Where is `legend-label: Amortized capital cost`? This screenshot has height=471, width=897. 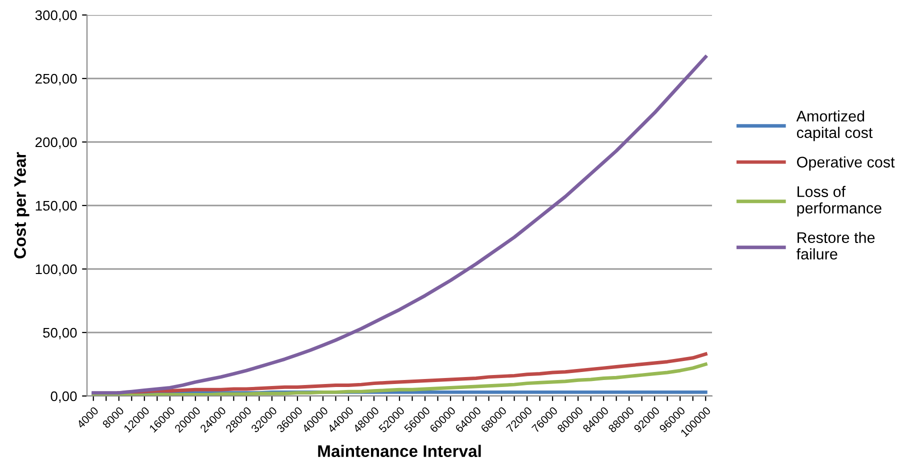 legend-label: Amortized capital cost is located at coordinates (834, 126).